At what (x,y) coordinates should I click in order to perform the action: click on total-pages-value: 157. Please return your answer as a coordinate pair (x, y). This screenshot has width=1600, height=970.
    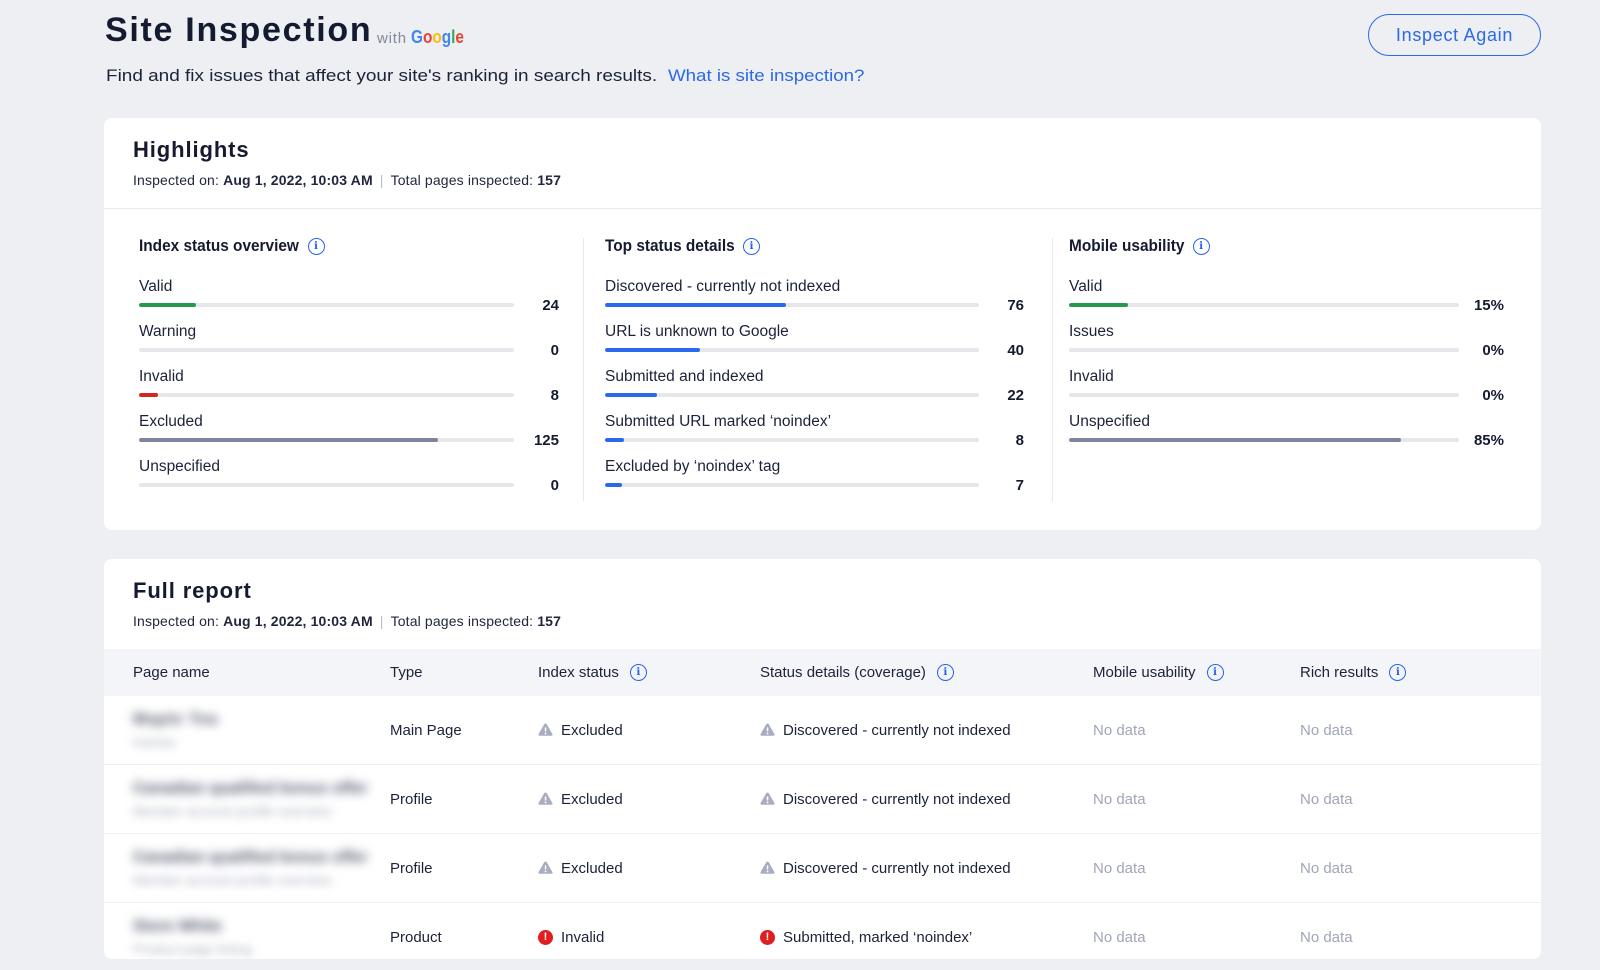
    Looking at the image, I should click on (549, 180).